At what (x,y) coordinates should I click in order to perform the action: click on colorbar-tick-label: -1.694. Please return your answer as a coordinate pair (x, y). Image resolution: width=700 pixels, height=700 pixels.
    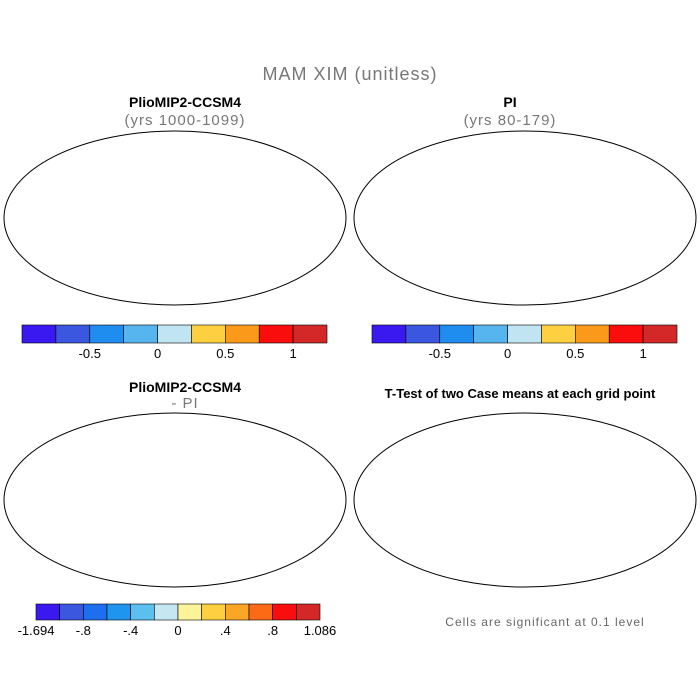
    Looking at the image, I should click on (36, 630).